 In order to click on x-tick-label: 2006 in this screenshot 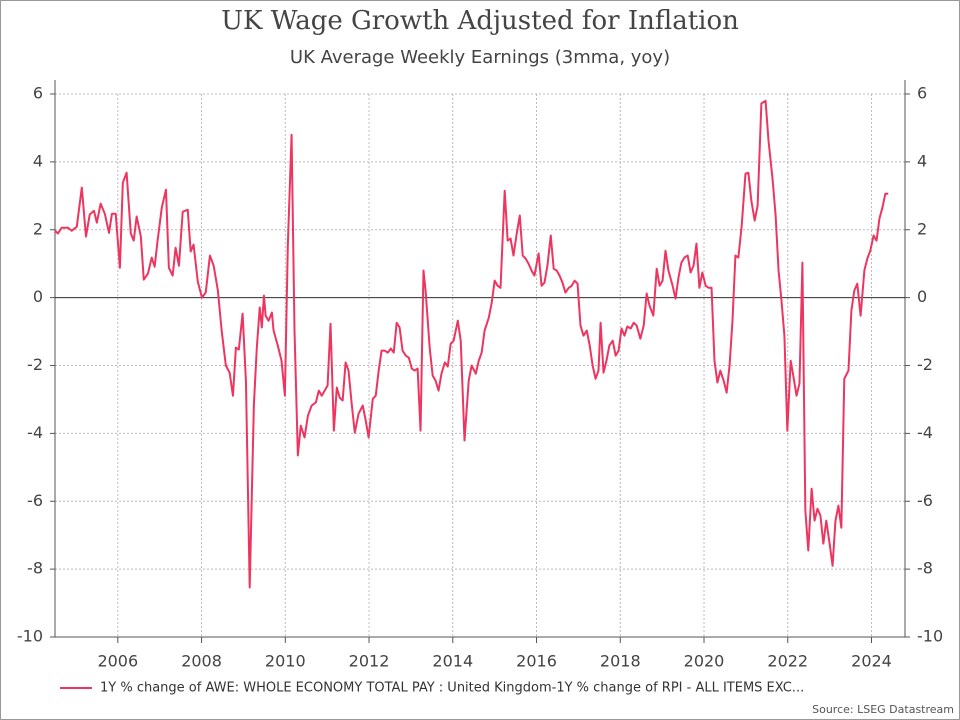, I will do `click(117, 661)`.